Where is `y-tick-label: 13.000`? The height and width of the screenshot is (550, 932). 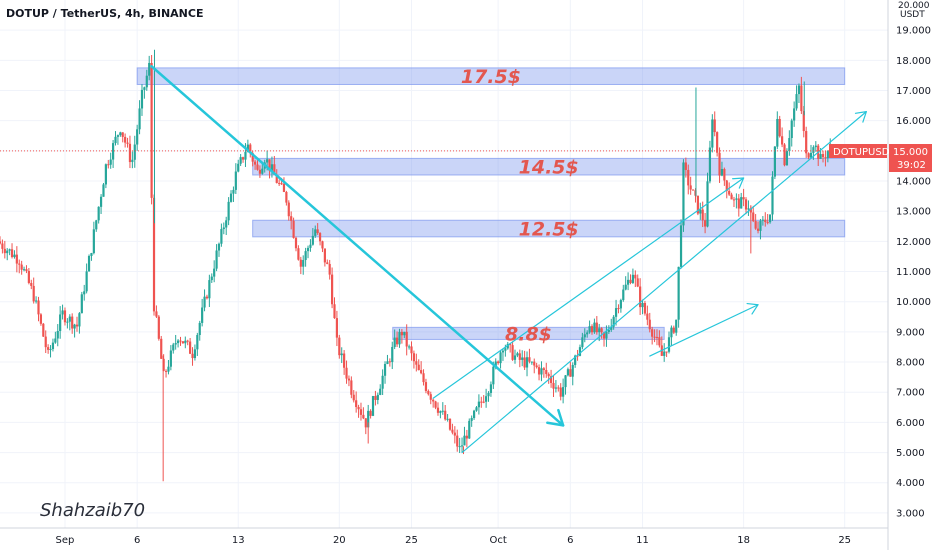
y-tick-label: 13.000 is located at coordinates (913, 212).